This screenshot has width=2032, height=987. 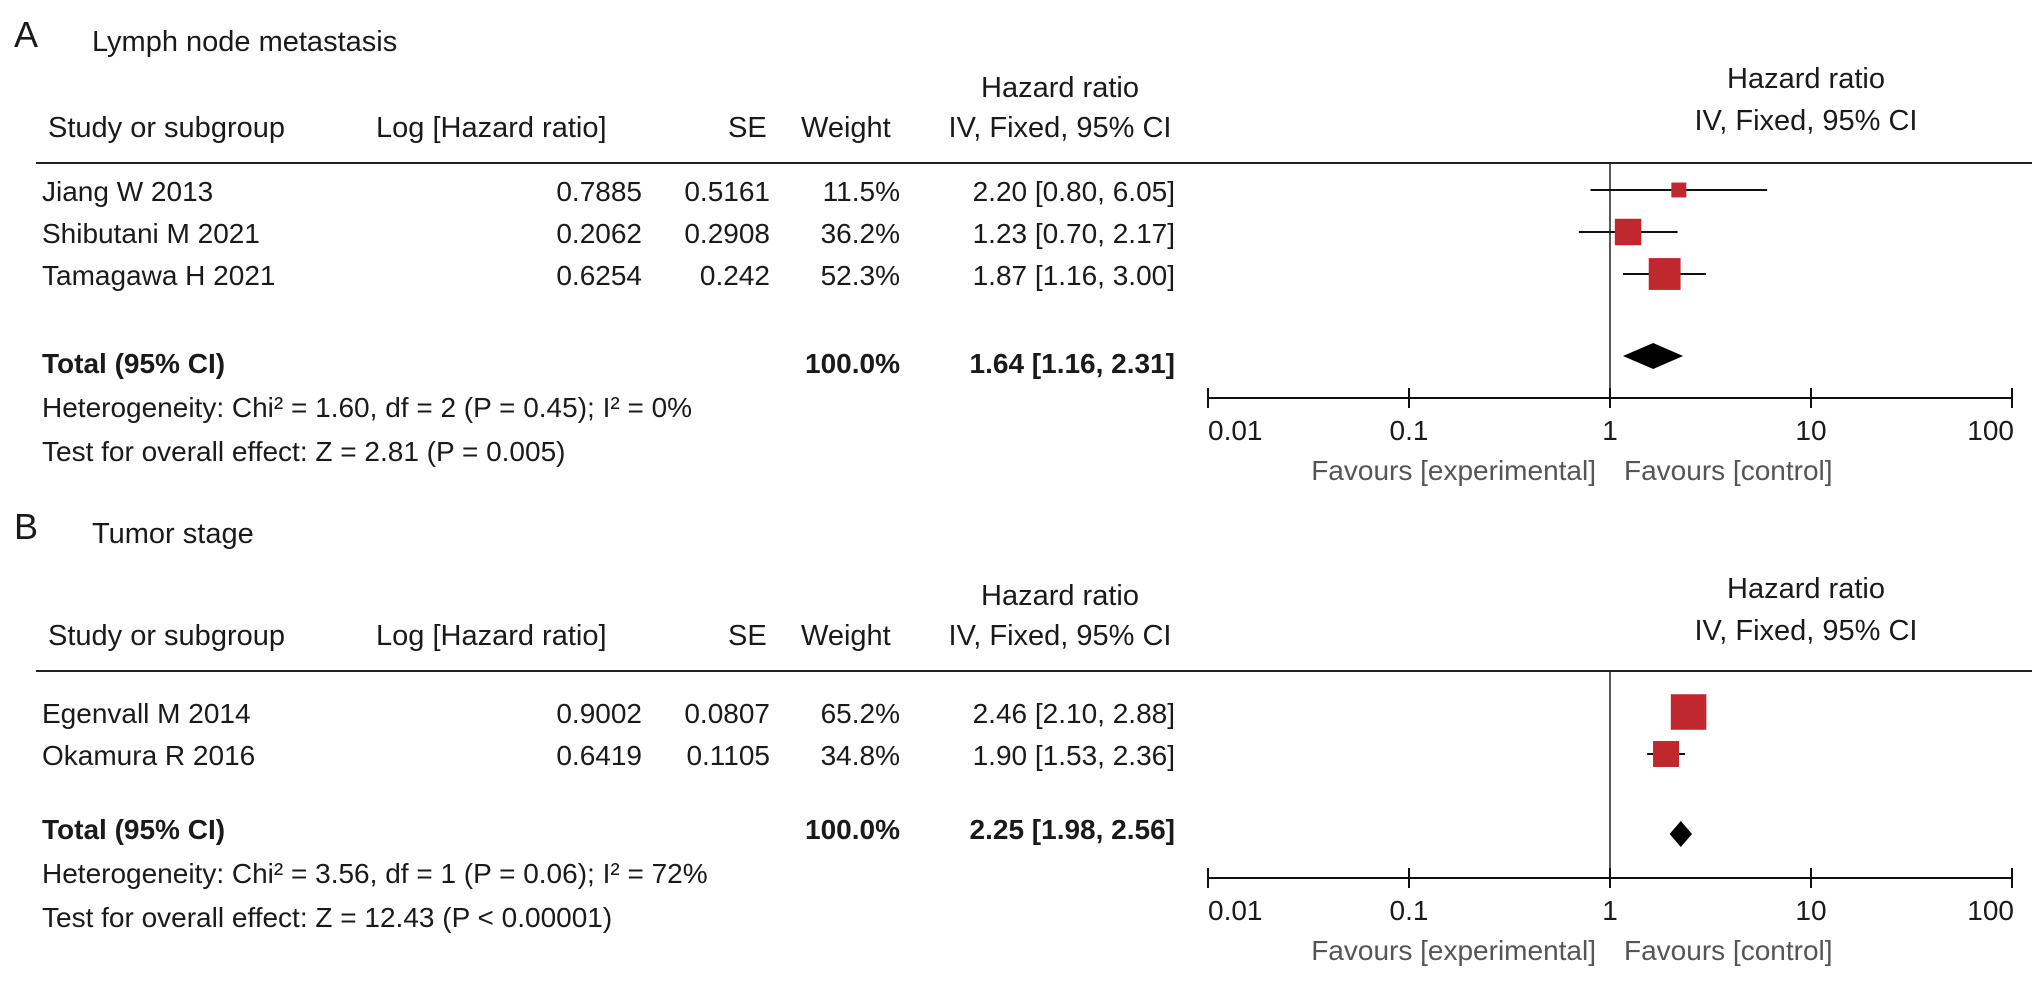 I want to click on study-name: Shibutani M 2021, so click(x=151, y=233).